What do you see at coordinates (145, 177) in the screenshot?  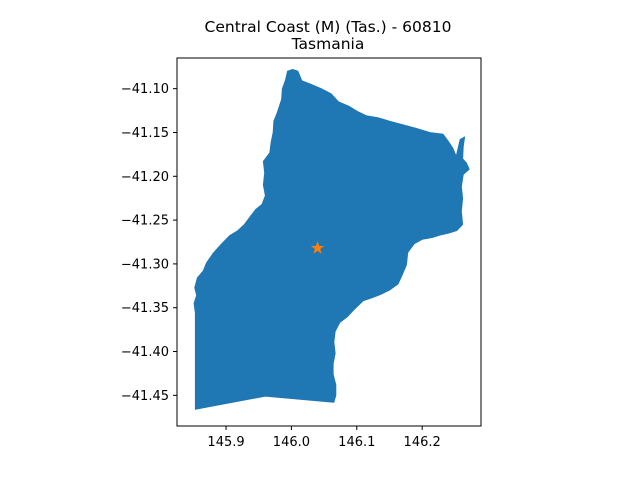 I see `y-tick-label: −41.20` at bounding box center [145, 177].